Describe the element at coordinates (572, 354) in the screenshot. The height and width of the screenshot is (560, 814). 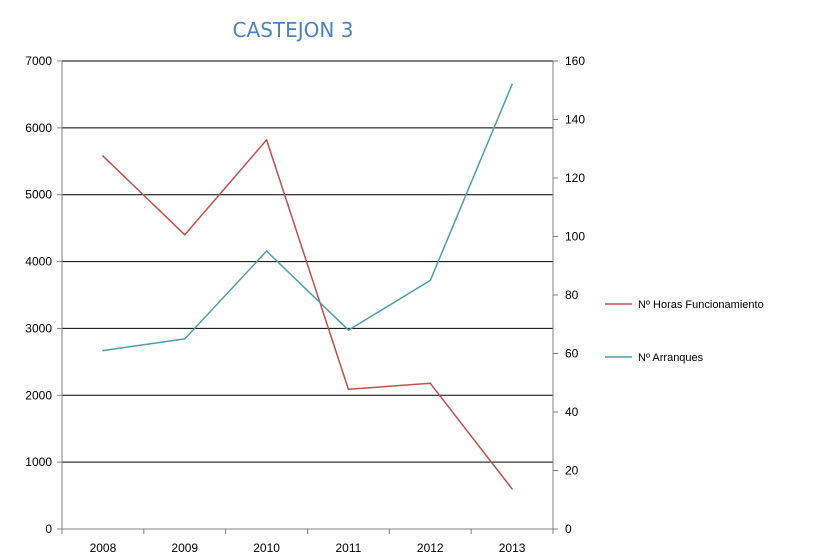
I see `right-tick-label-3: 60` at that location.